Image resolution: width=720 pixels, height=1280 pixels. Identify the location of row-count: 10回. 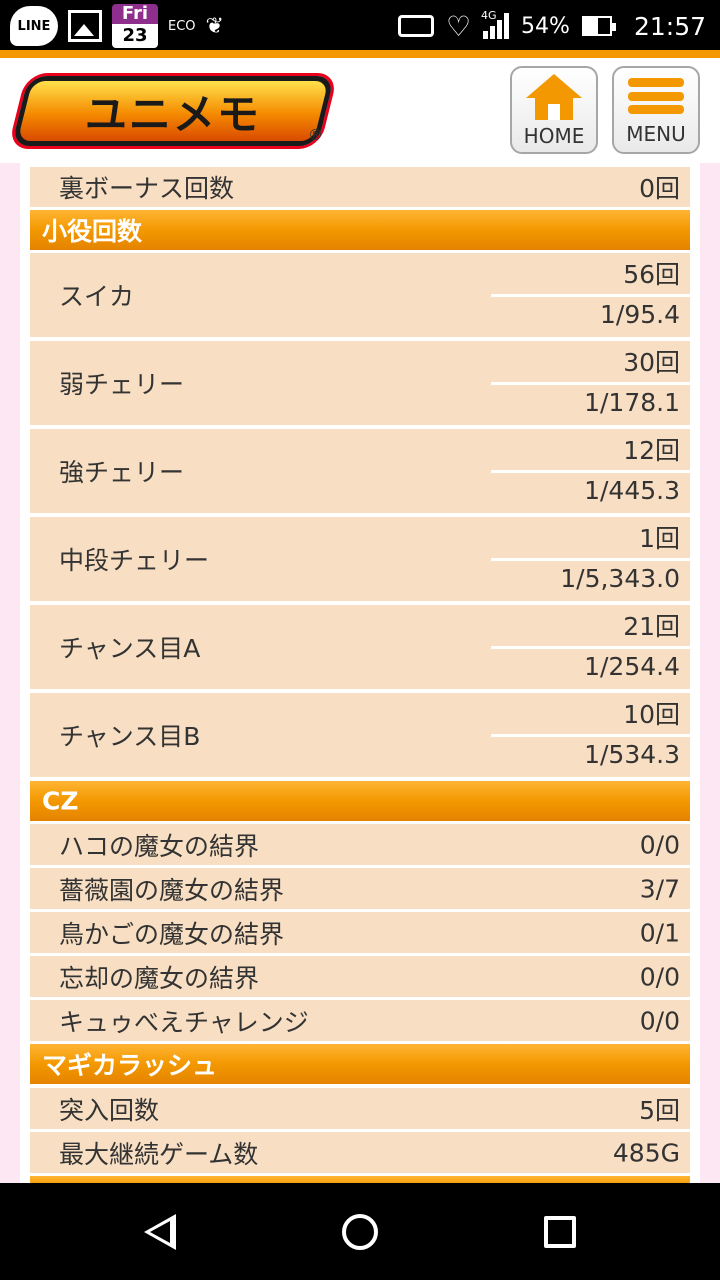
(651, 714).